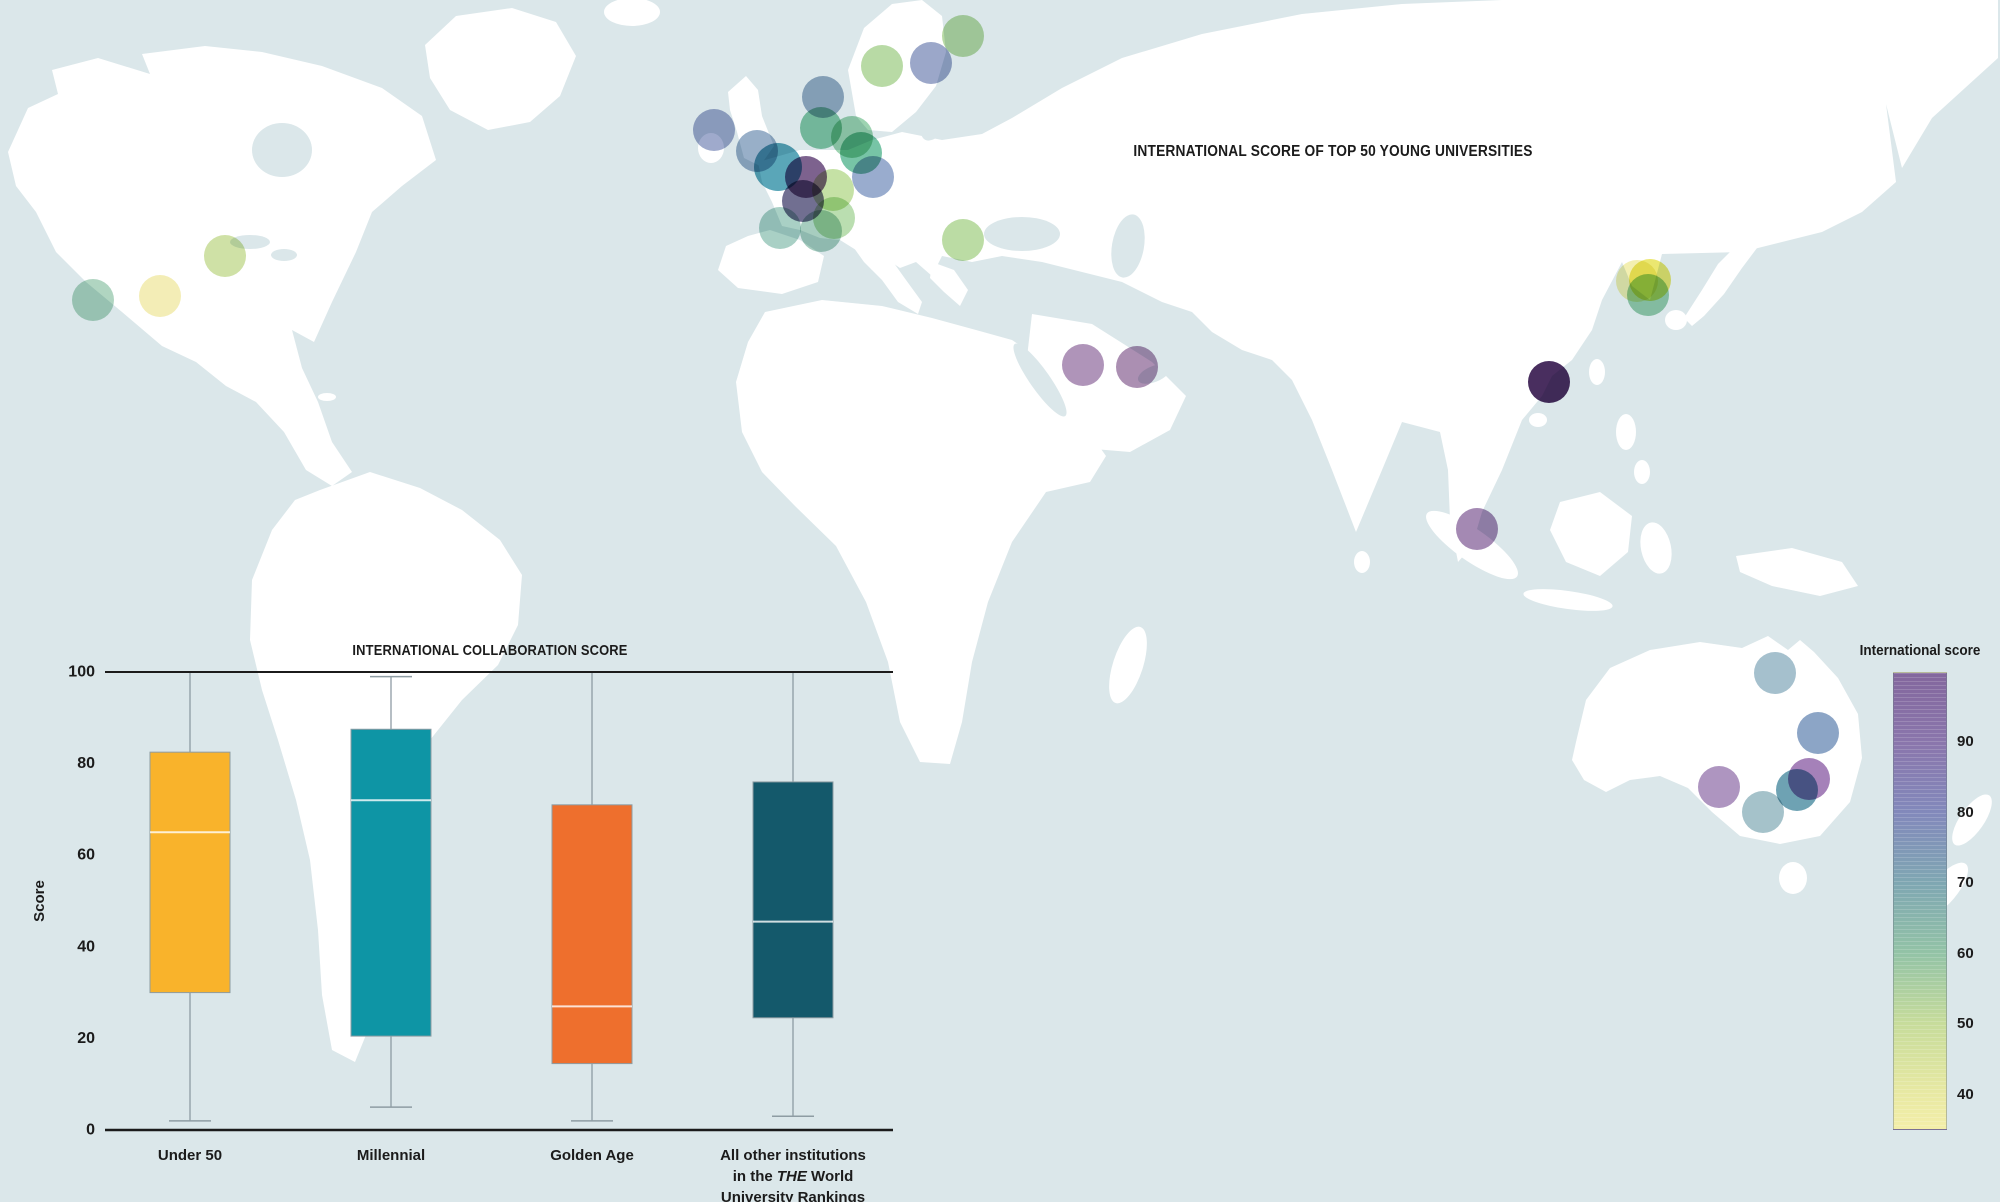 The width and height of the screenshot is (2000, 1202). Describe the element at coordinates (1965, 742) in the screenshot. I see `colorbar-tick-label: 90` at that location.